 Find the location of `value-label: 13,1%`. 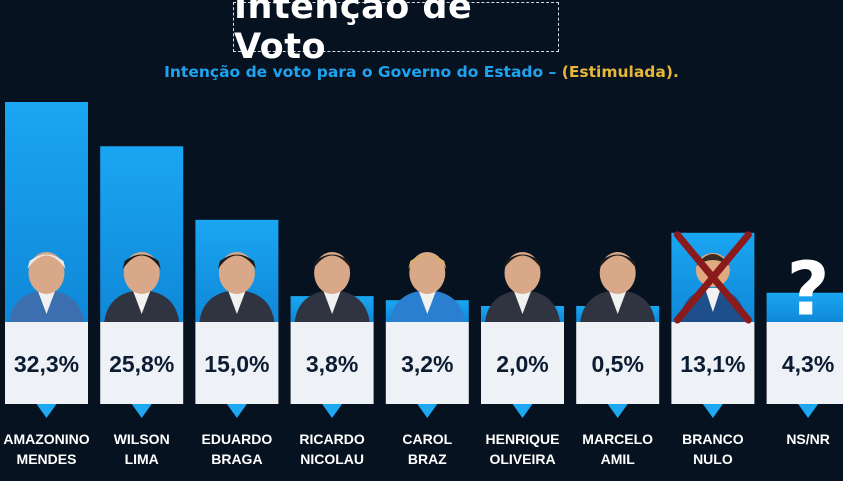

value-label: 13,1% is located at coordinates (712, 364).